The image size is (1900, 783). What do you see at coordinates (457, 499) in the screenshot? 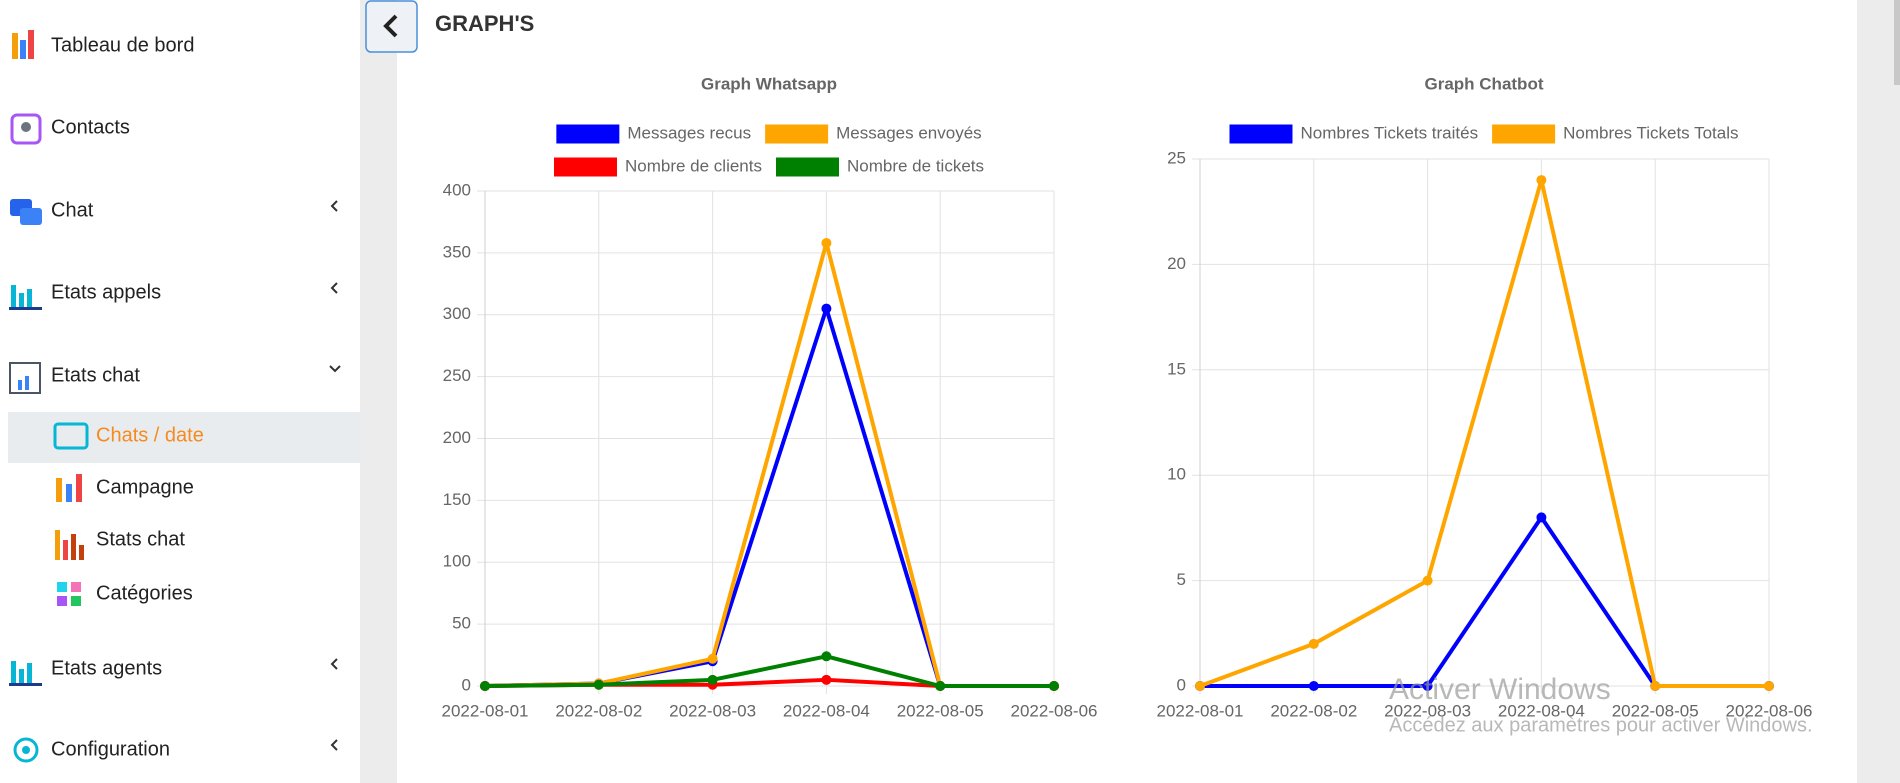
I see `y-tick-label: 150` at bounding box center [457, 499].